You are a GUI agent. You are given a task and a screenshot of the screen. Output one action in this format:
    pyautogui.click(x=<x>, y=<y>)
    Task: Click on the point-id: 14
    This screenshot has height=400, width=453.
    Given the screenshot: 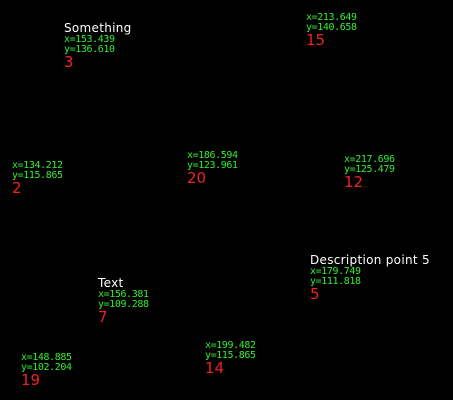 What is the action you would take?
    pyautogui.click(x=215, y=368)
    